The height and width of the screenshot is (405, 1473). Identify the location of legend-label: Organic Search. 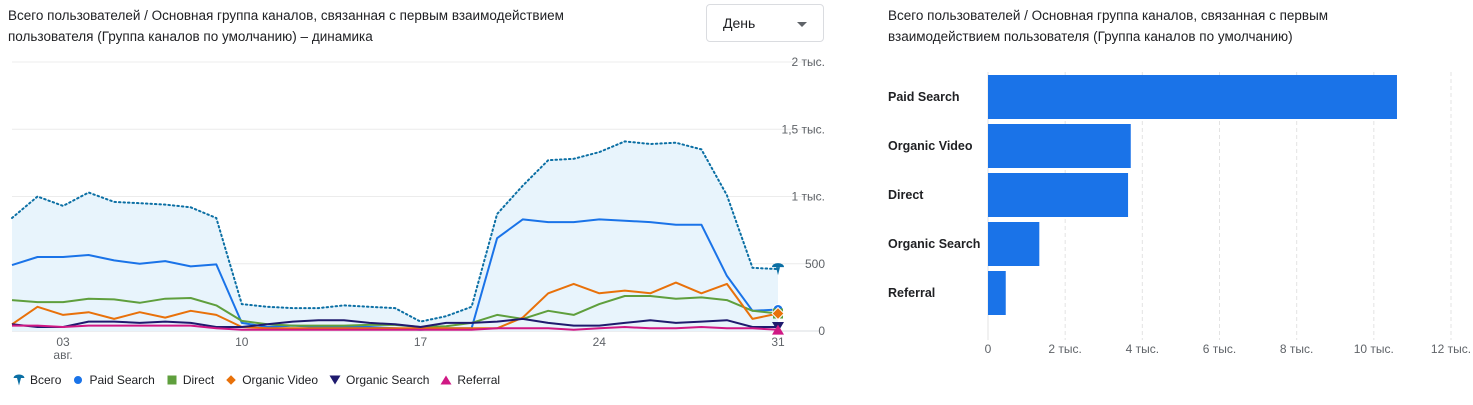
(388, 380).